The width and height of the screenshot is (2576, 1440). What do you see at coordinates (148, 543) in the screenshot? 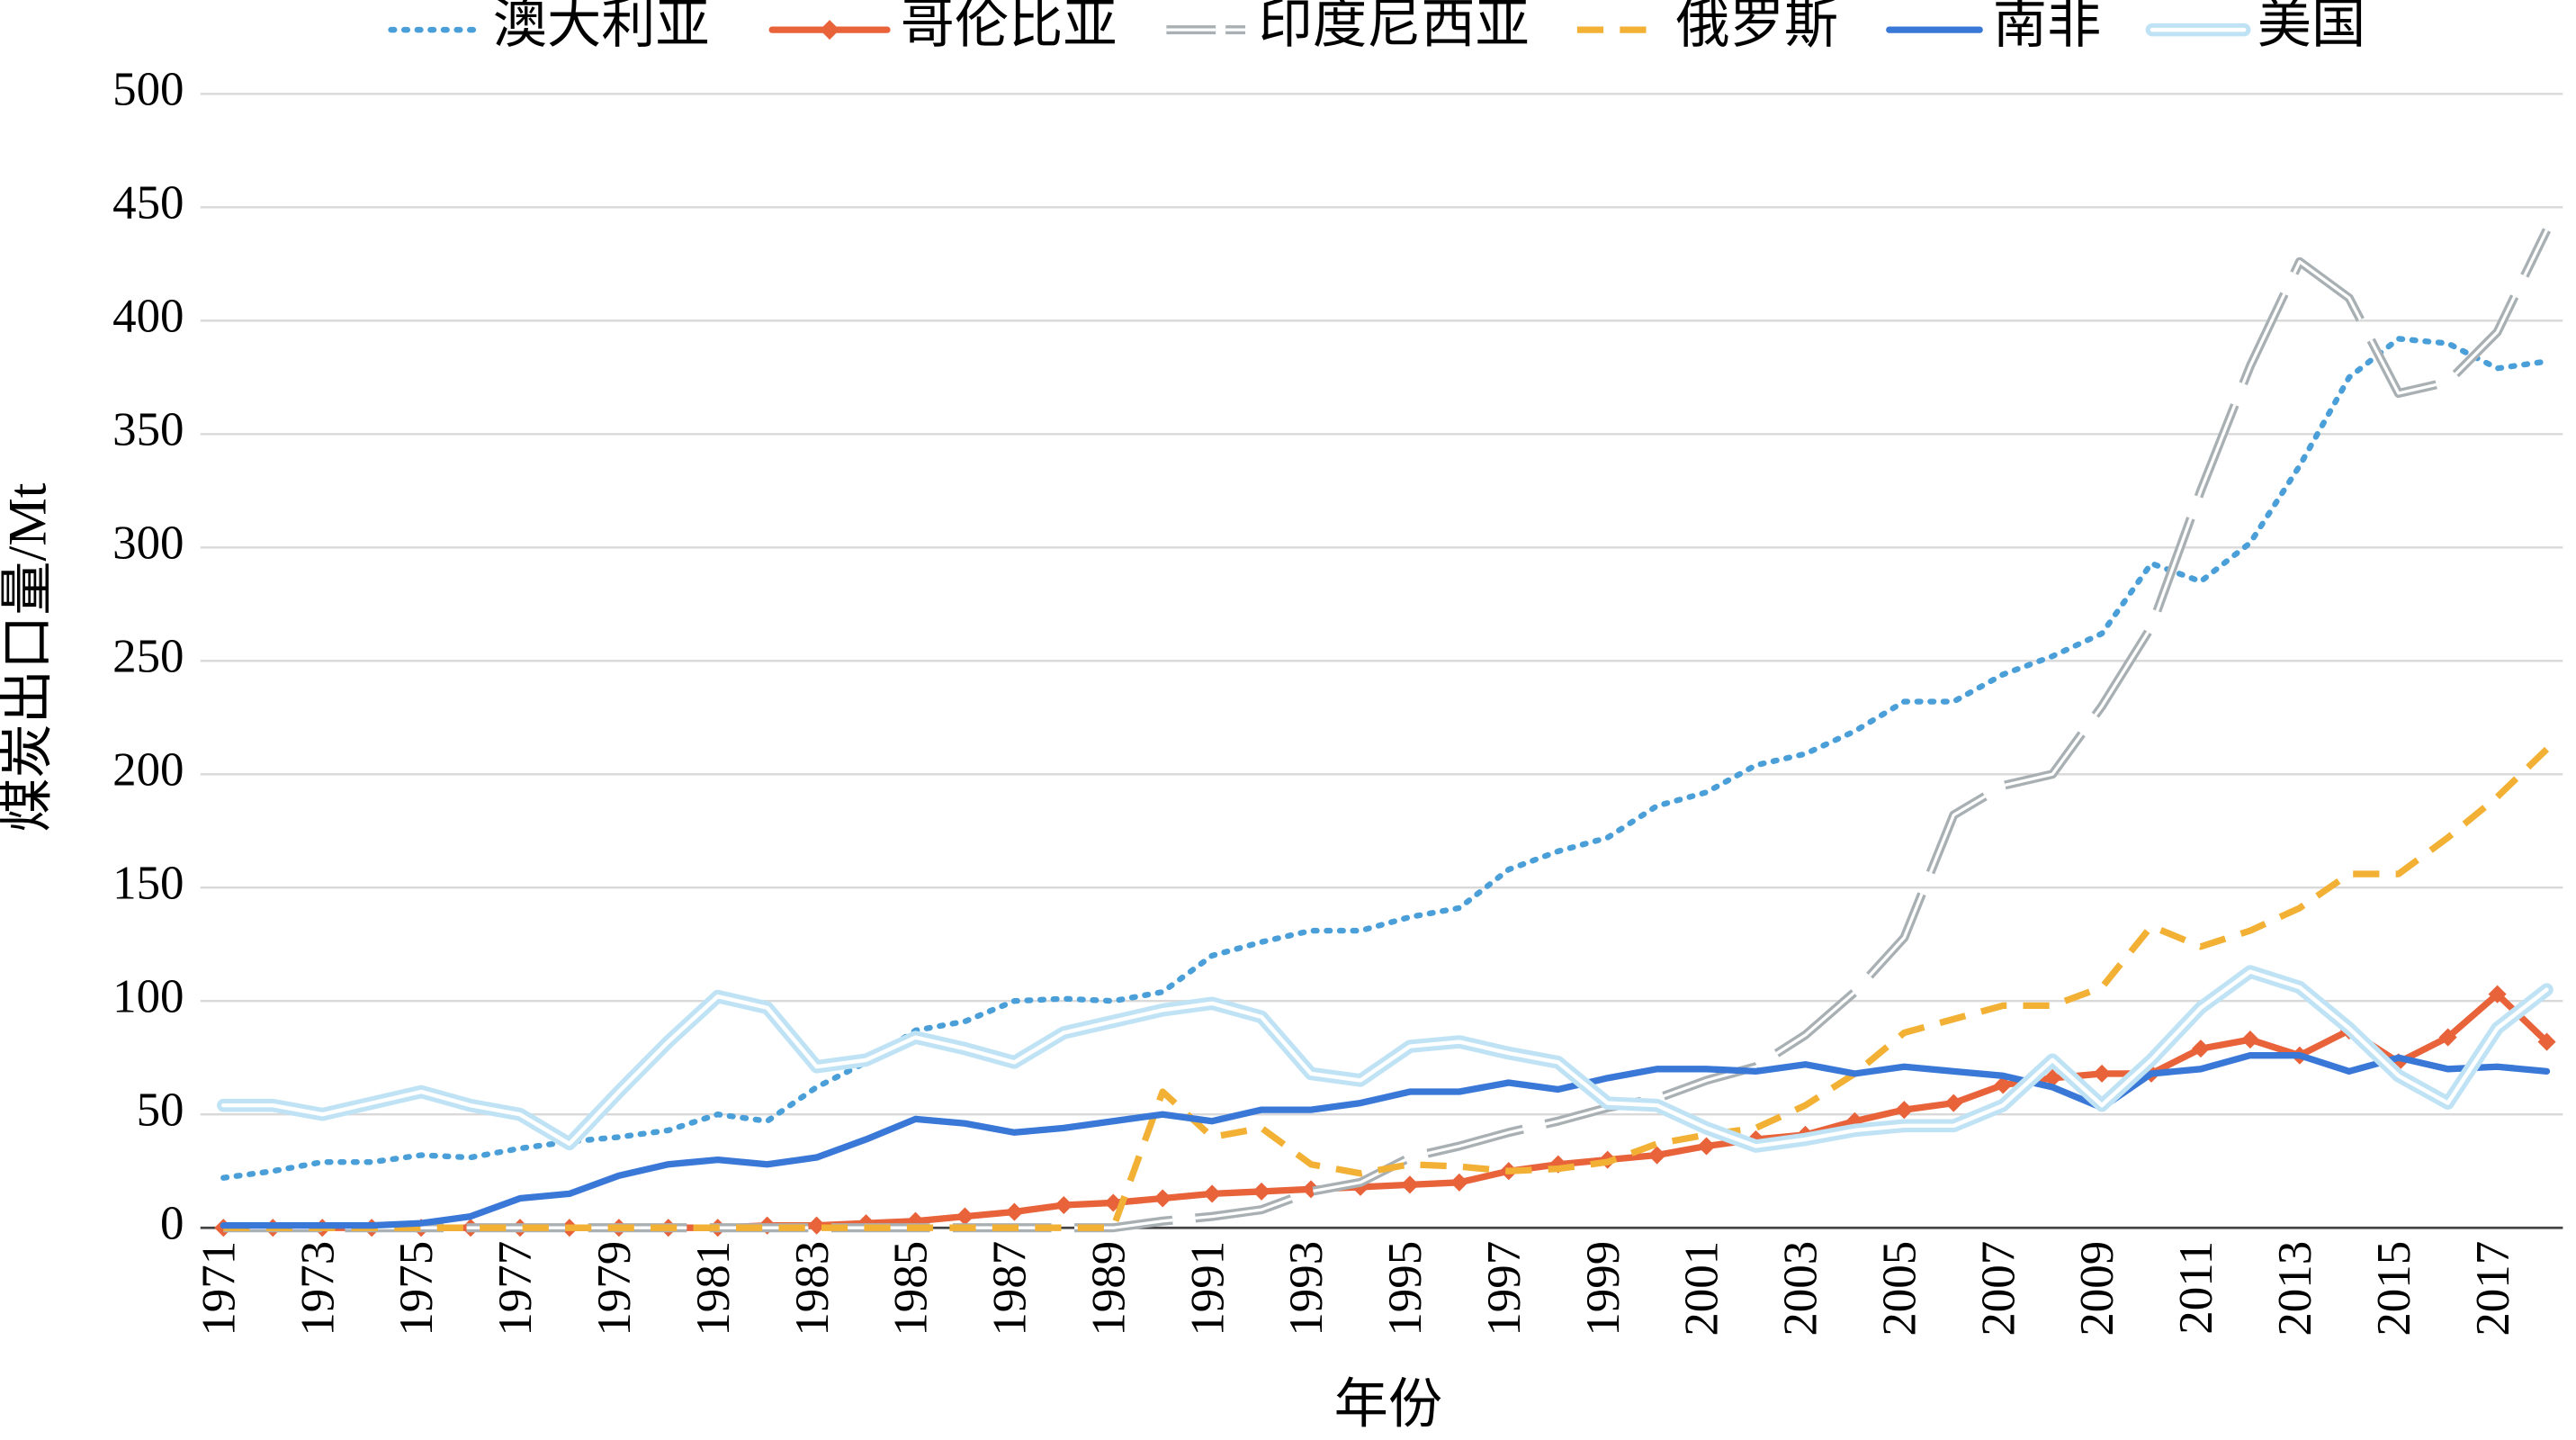
I see `y-tick-label: 300` at bounding box center [148, 543].